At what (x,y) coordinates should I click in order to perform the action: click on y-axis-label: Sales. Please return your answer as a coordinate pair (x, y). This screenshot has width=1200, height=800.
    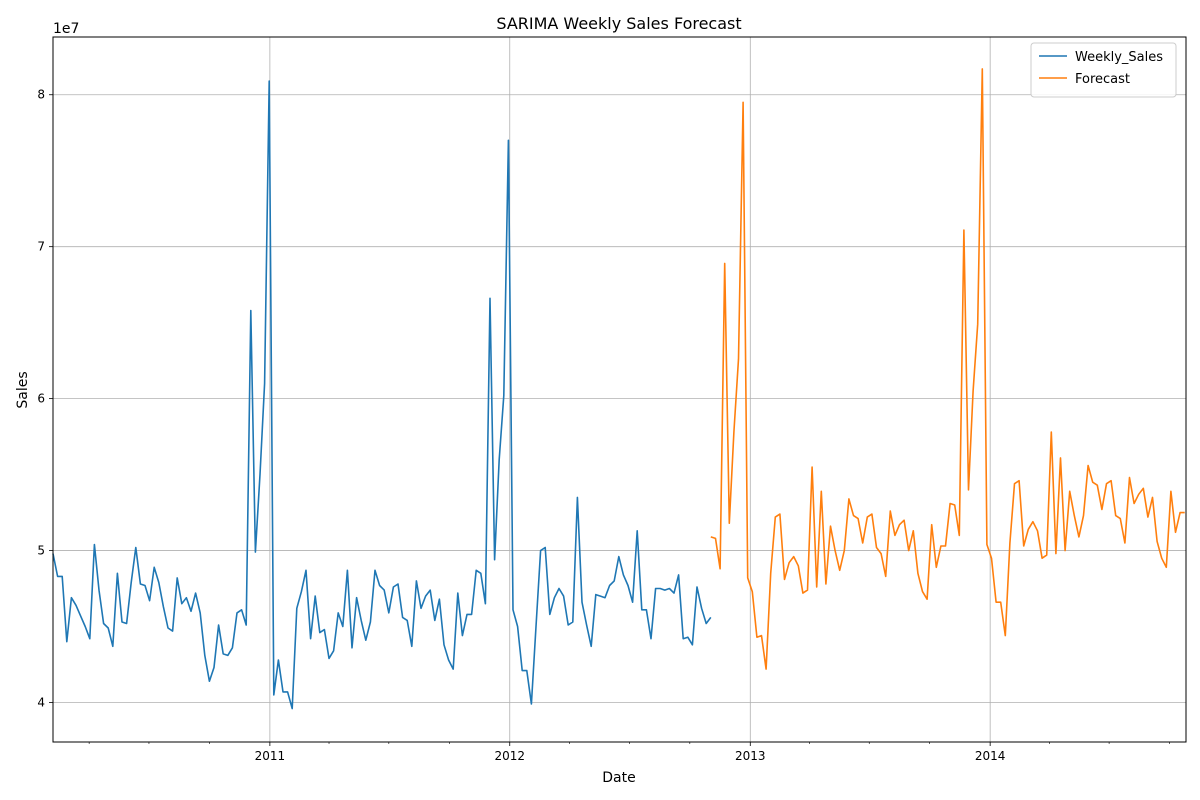
    Looking at the image, I should click on (23, 389).